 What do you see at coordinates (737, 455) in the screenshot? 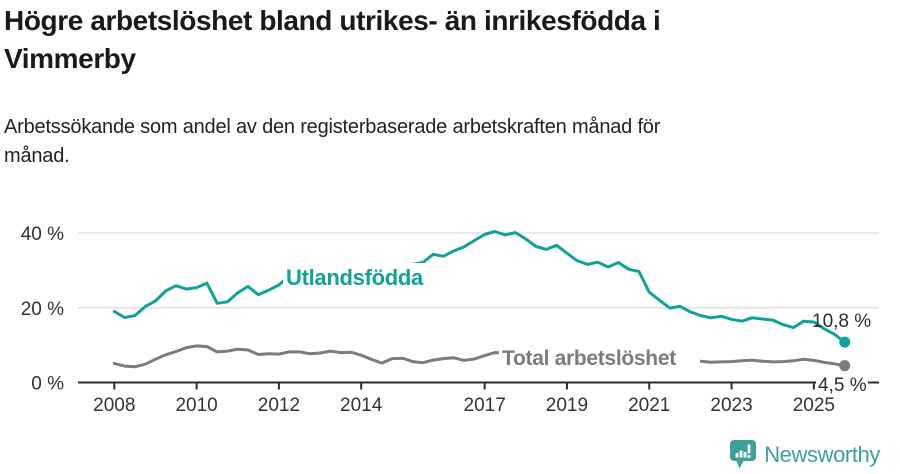
I see `bar-small` at bounding box center [737, 455].